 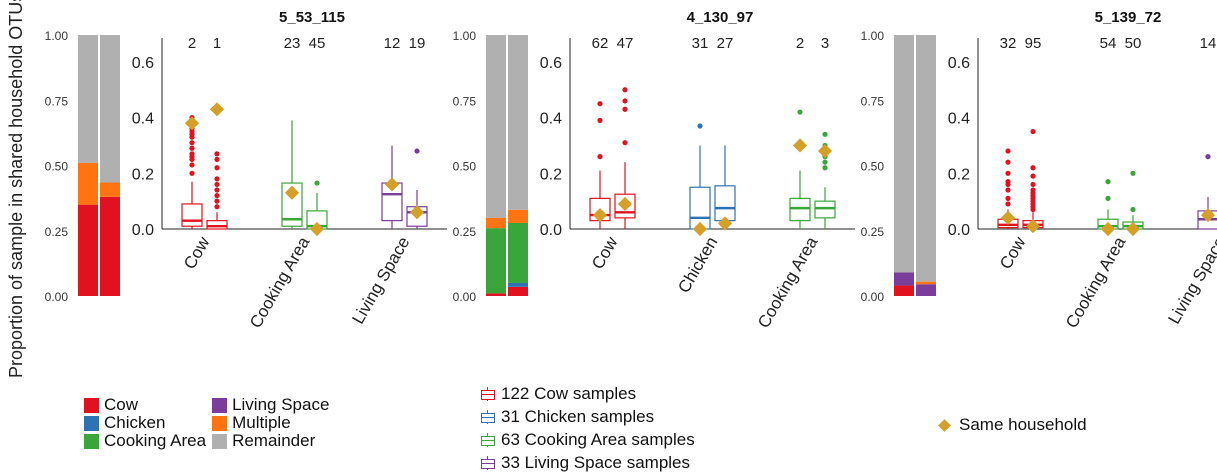 What do you see at coordinates (57, 101) in the screenshot?
I see `stack-tick-label: 0.75` at bounding box center [57, 101].